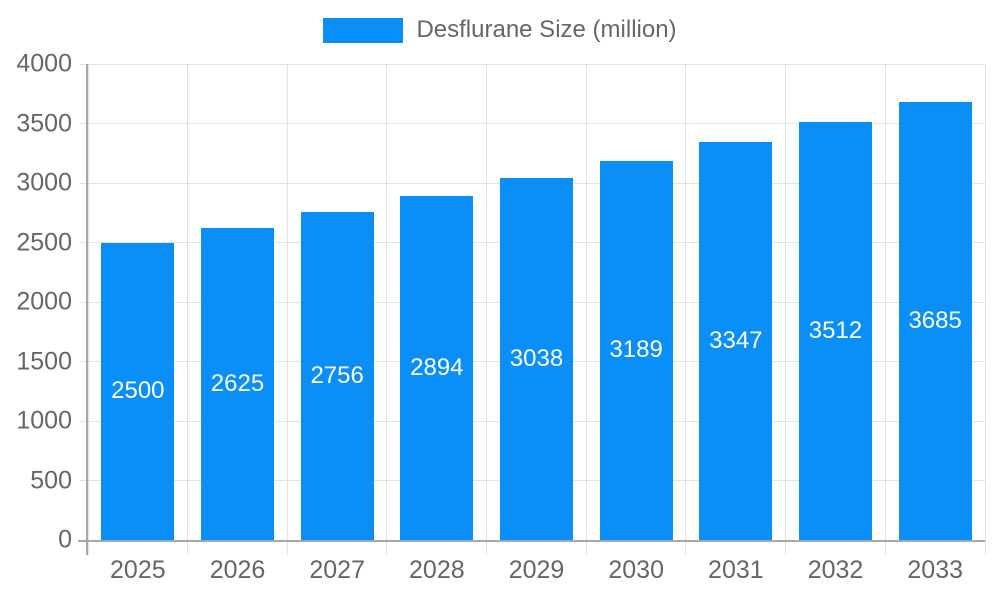 The width and height of the screenshot is (1000, 600). What do you see at coordinates (337, 570) in the screenshot?
I see `x-tick-label: 2027` at bounding box center [337, 570].